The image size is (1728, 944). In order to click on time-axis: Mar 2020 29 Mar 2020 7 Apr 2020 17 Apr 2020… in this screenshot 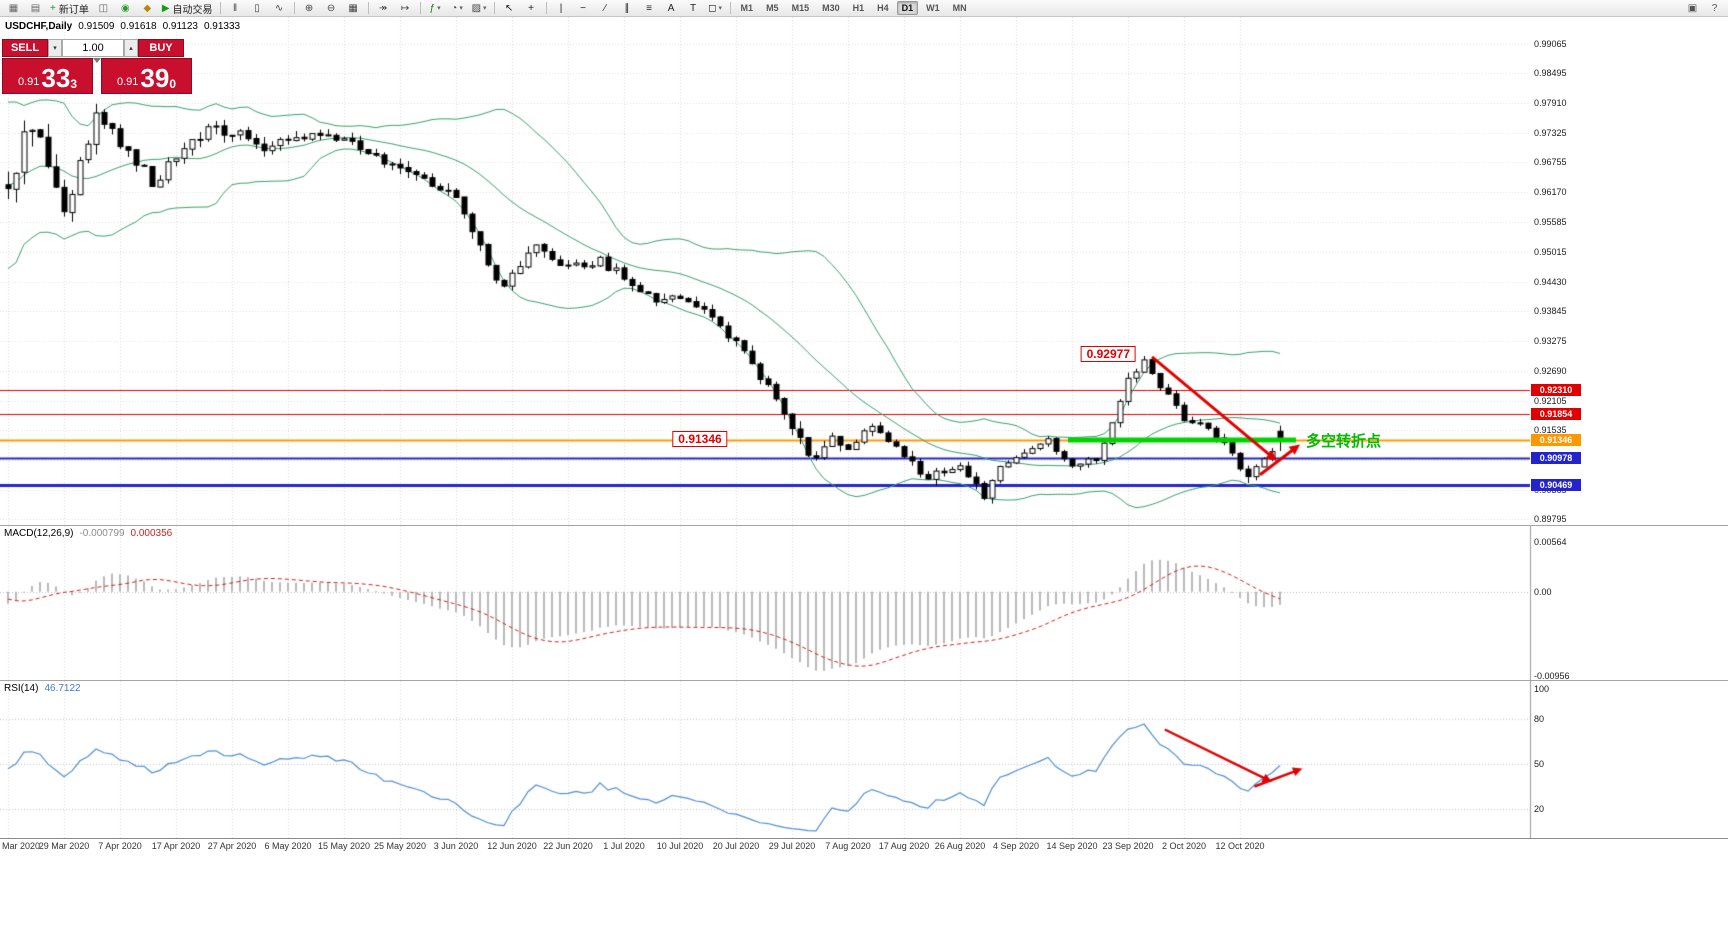, I will do `click(864, 891)`.